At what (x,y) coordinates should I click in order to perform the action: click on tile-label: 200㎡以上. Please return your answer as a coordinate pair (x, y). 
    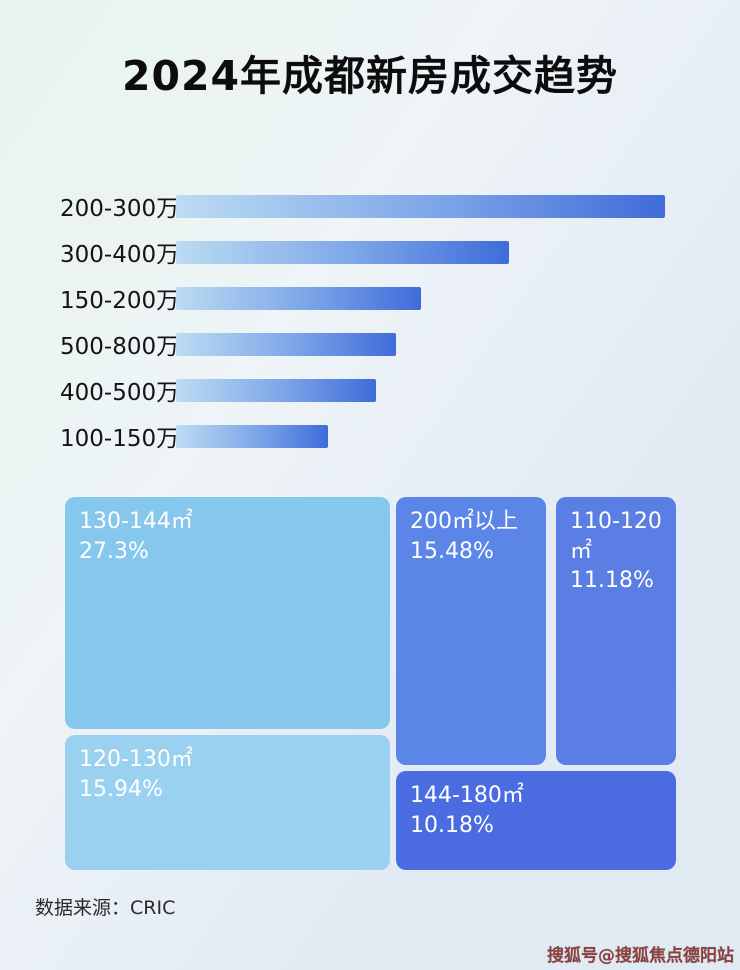
    Looking at the image, I should click on (464, 521).